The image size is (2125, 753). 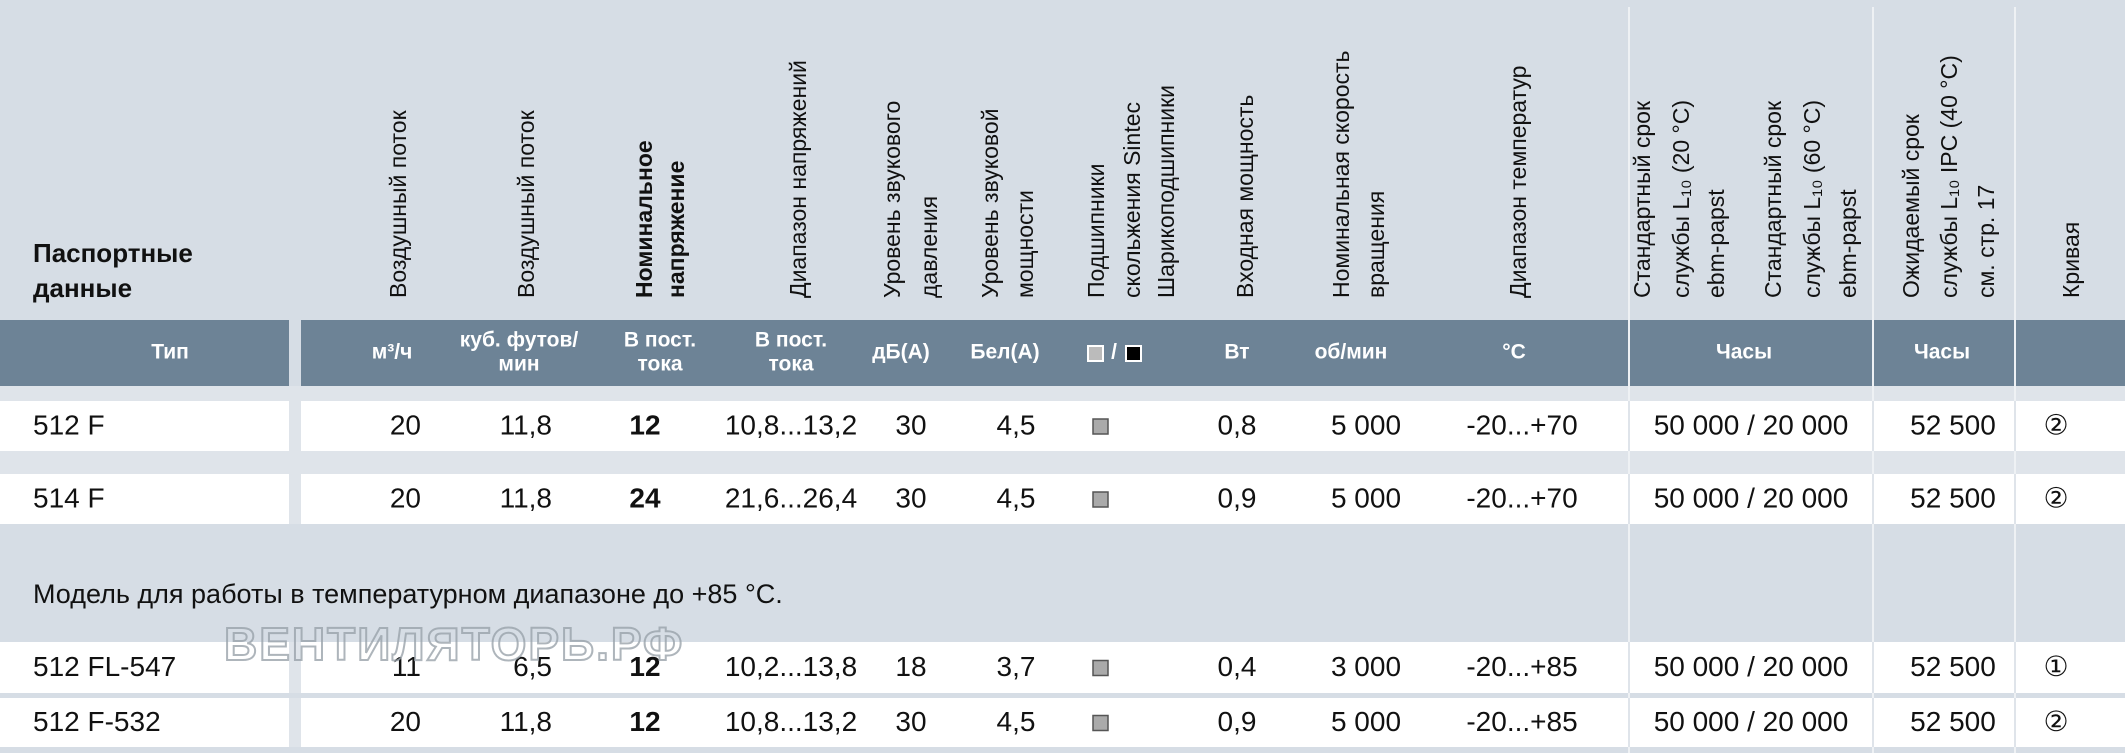 What do you see at coordinates (1236, 352) in the screenshot?
I see `column-unit: Вт` at bounding box center [1236, 352].